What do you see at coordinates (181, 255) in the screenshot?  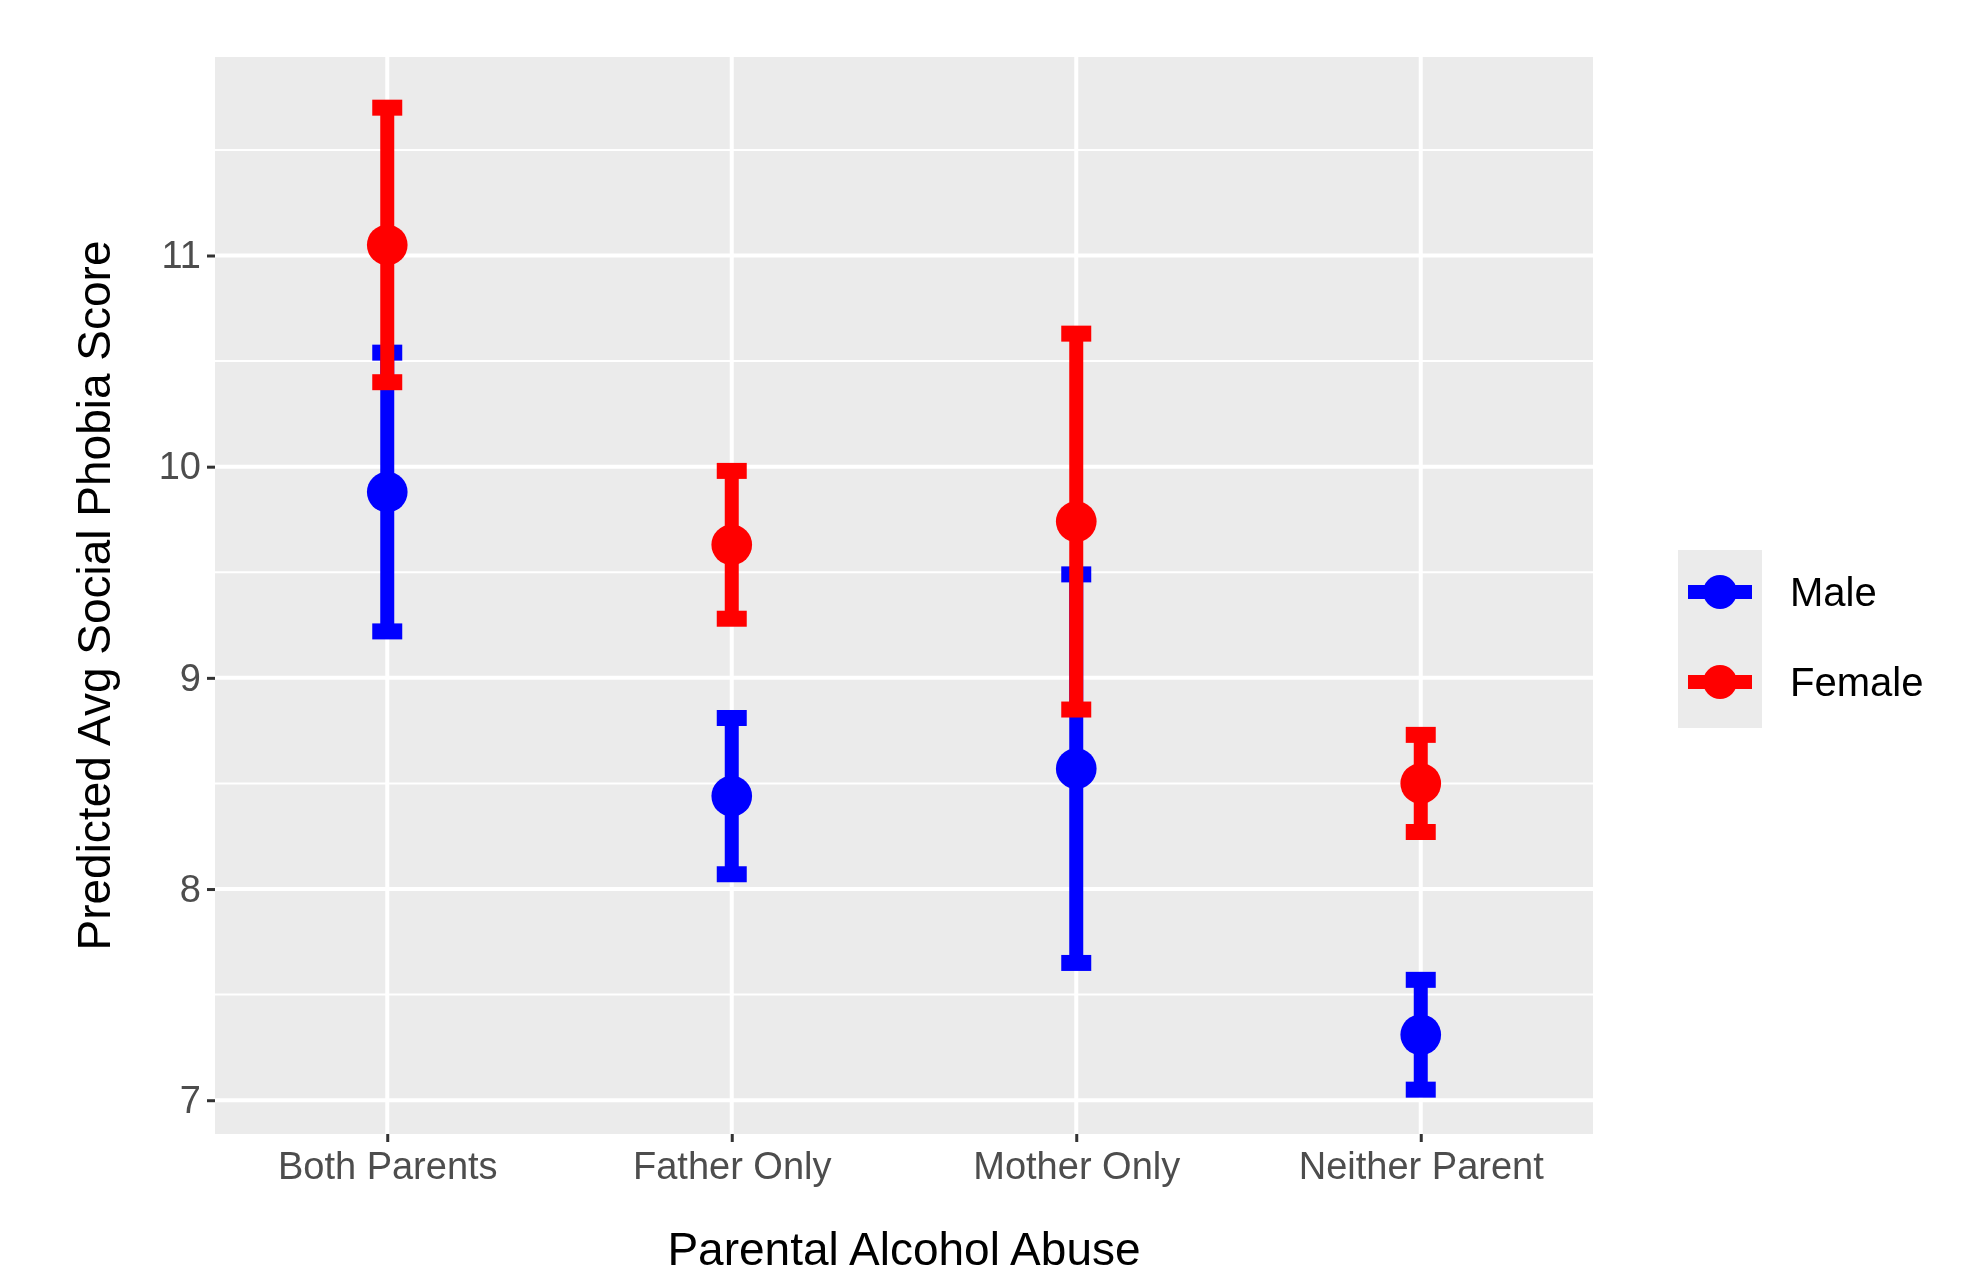 I see `y-tick-label: 11` at bounding box center [181, 255].